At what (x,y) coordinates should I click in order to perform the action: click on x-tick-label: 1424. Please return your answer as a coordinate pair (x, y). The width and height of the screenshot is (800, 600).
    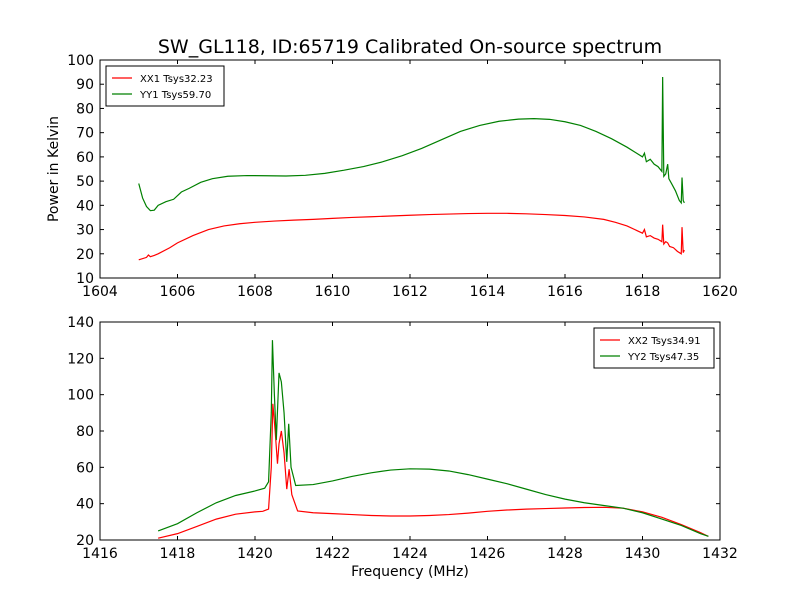
    Looking at the image, I should click on (410, 554).